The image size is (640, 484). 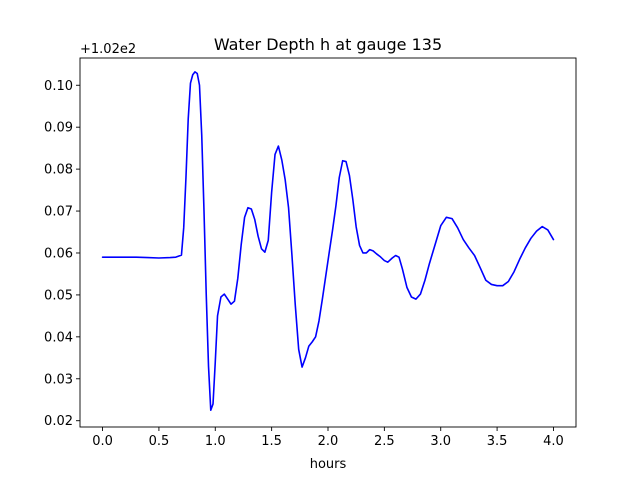 What do you see at coordinates (58, 379) in the screenshot?
I see `y-tick-label: 0.03` at bounding box center [58, 379].